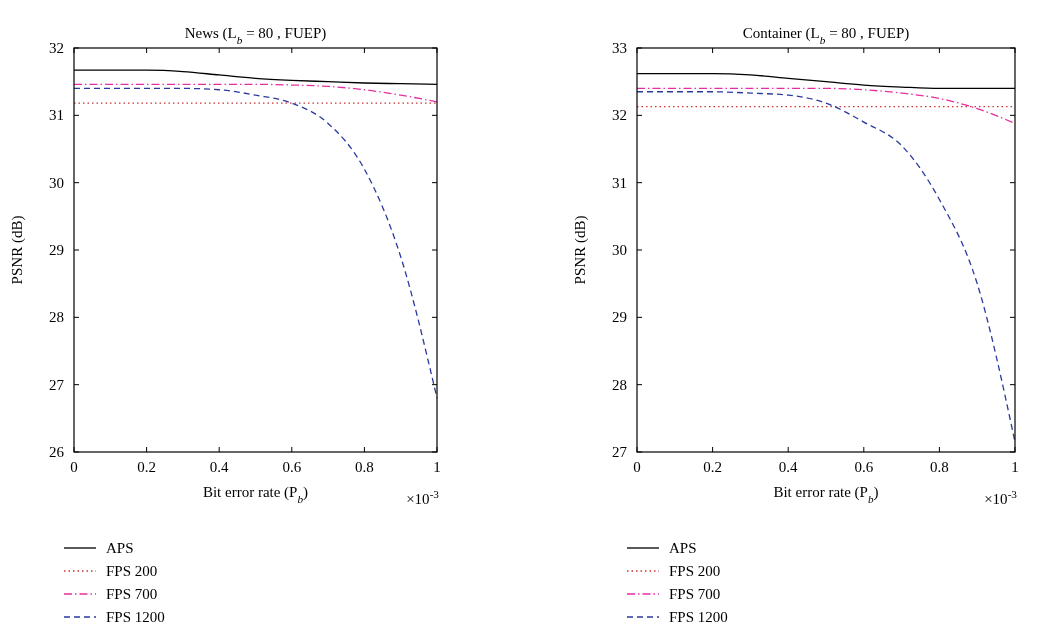 Image resolution: width=1037 pixels, height=629 pixels. I want to click on y-tick-label: 26, so click(57, 452).